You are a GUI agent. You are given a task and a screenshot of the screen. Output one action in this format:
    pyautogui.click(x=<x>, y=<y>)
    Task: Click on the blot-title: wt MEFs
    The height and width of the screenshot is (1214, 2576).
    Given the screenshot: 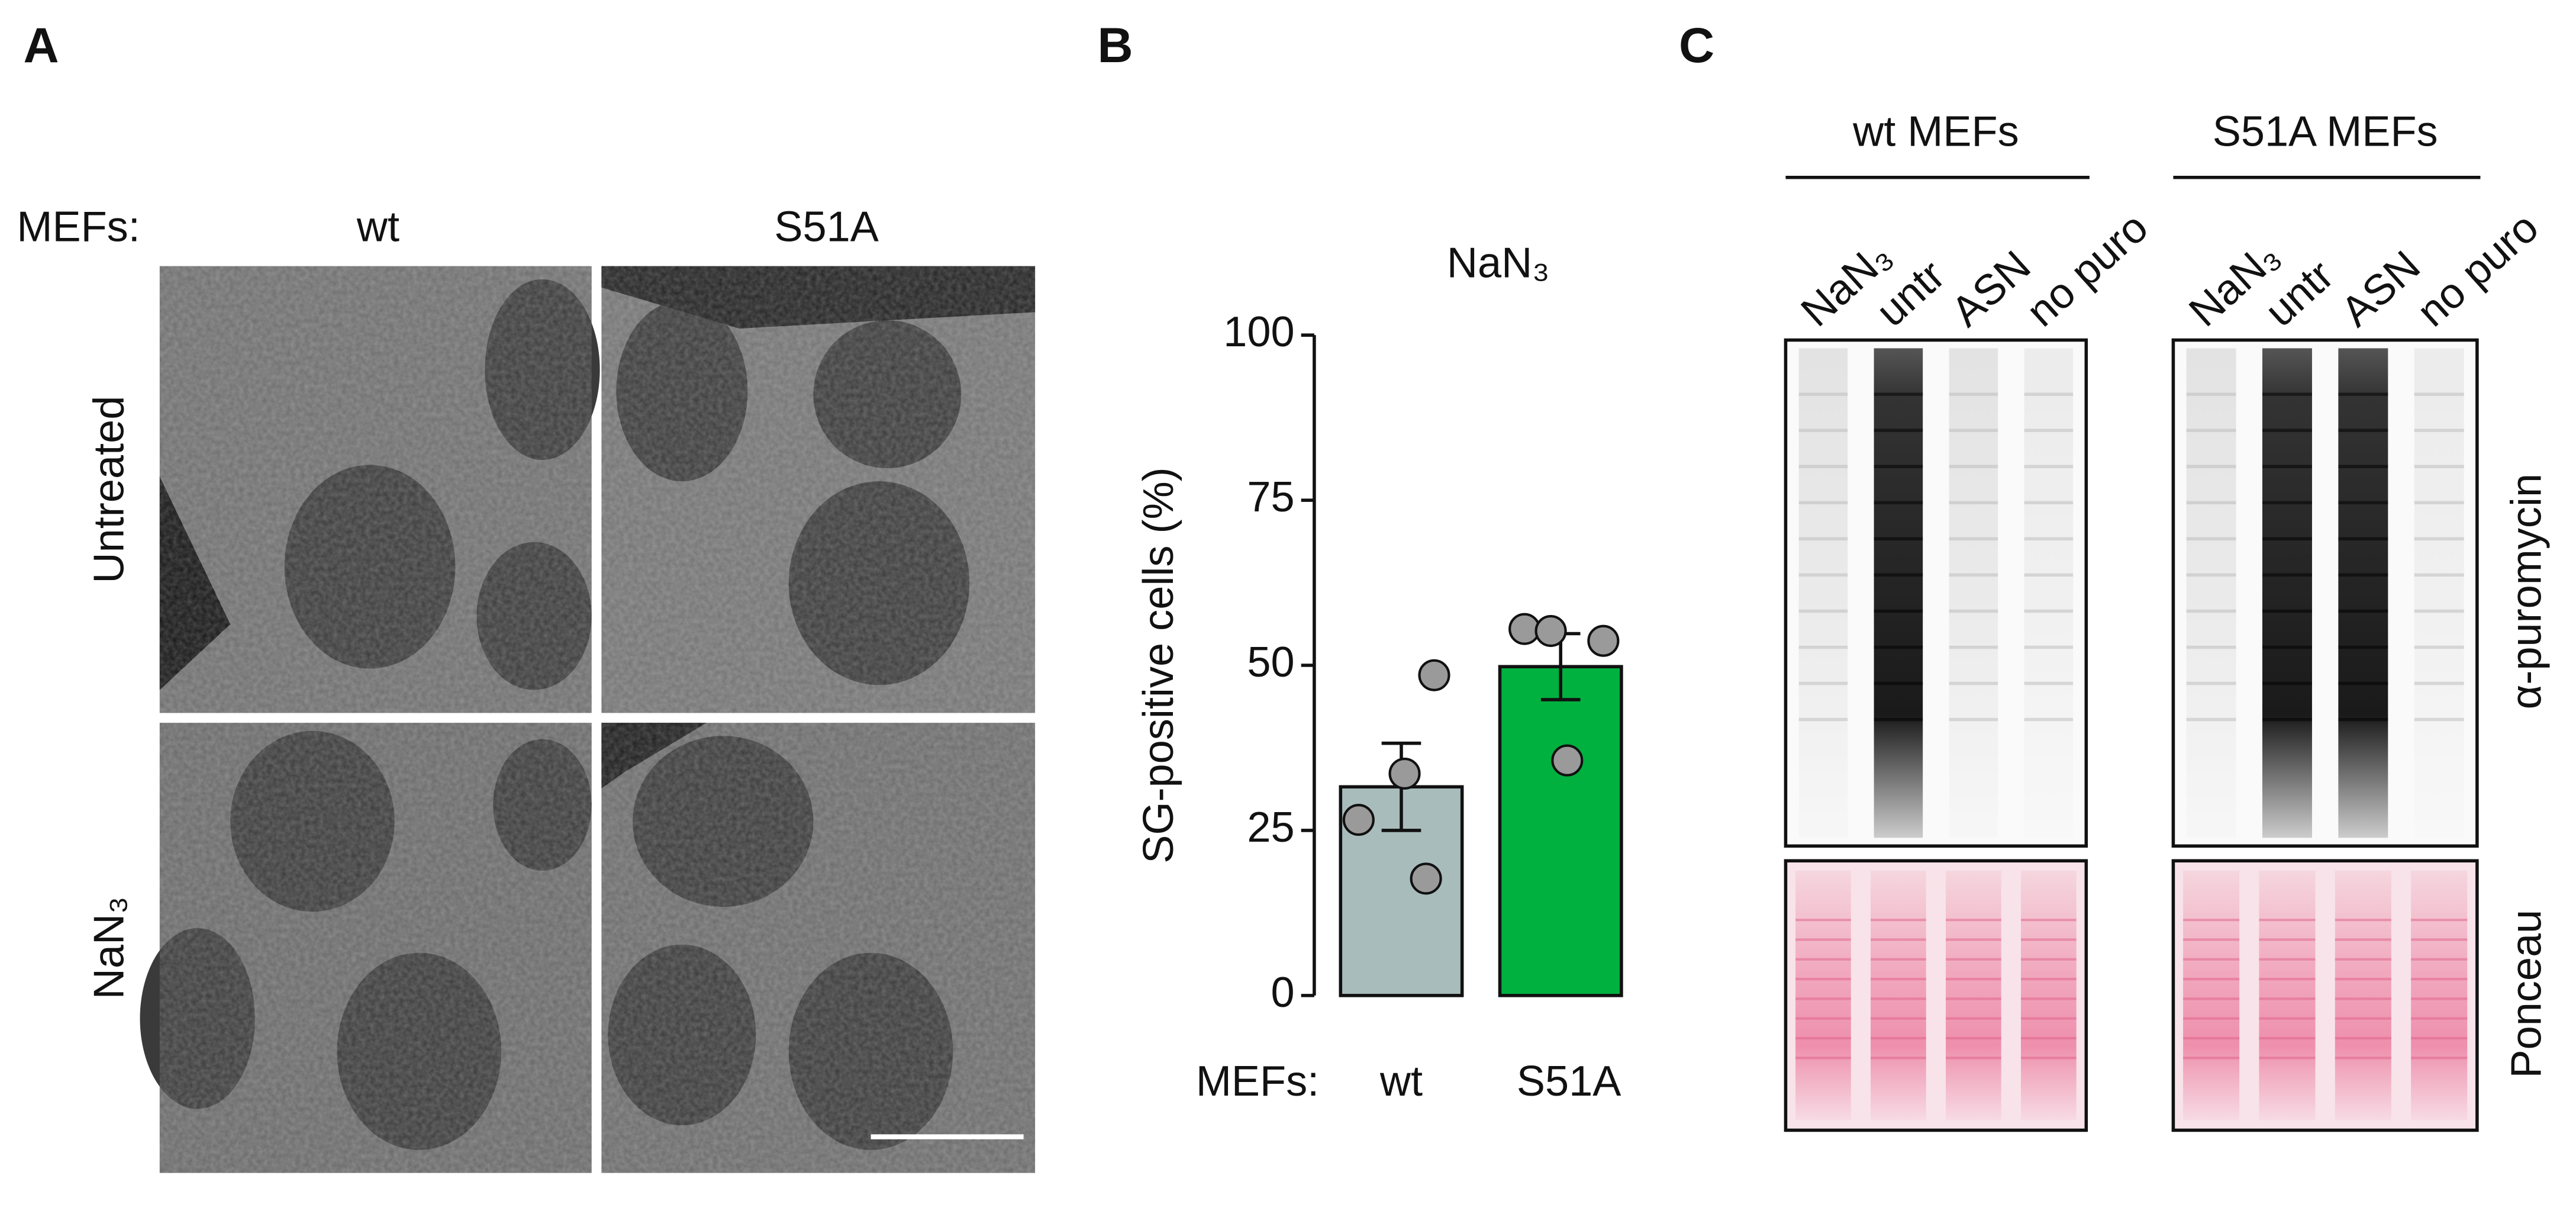 What is the action you would take?
    pyautogui.click(x=1935, y=132)
    